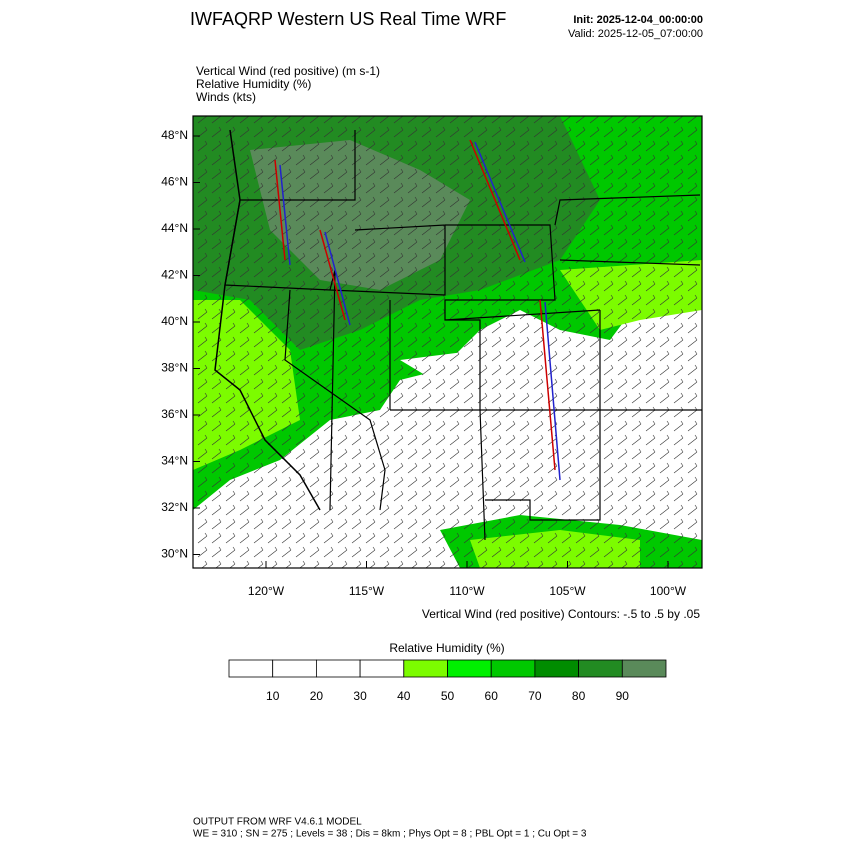 The image size is (850, 855). What do you see at coordinates (174, 228) in the screenshot?
I see `lat-label: 44°N` at bounding box center [174, 228].